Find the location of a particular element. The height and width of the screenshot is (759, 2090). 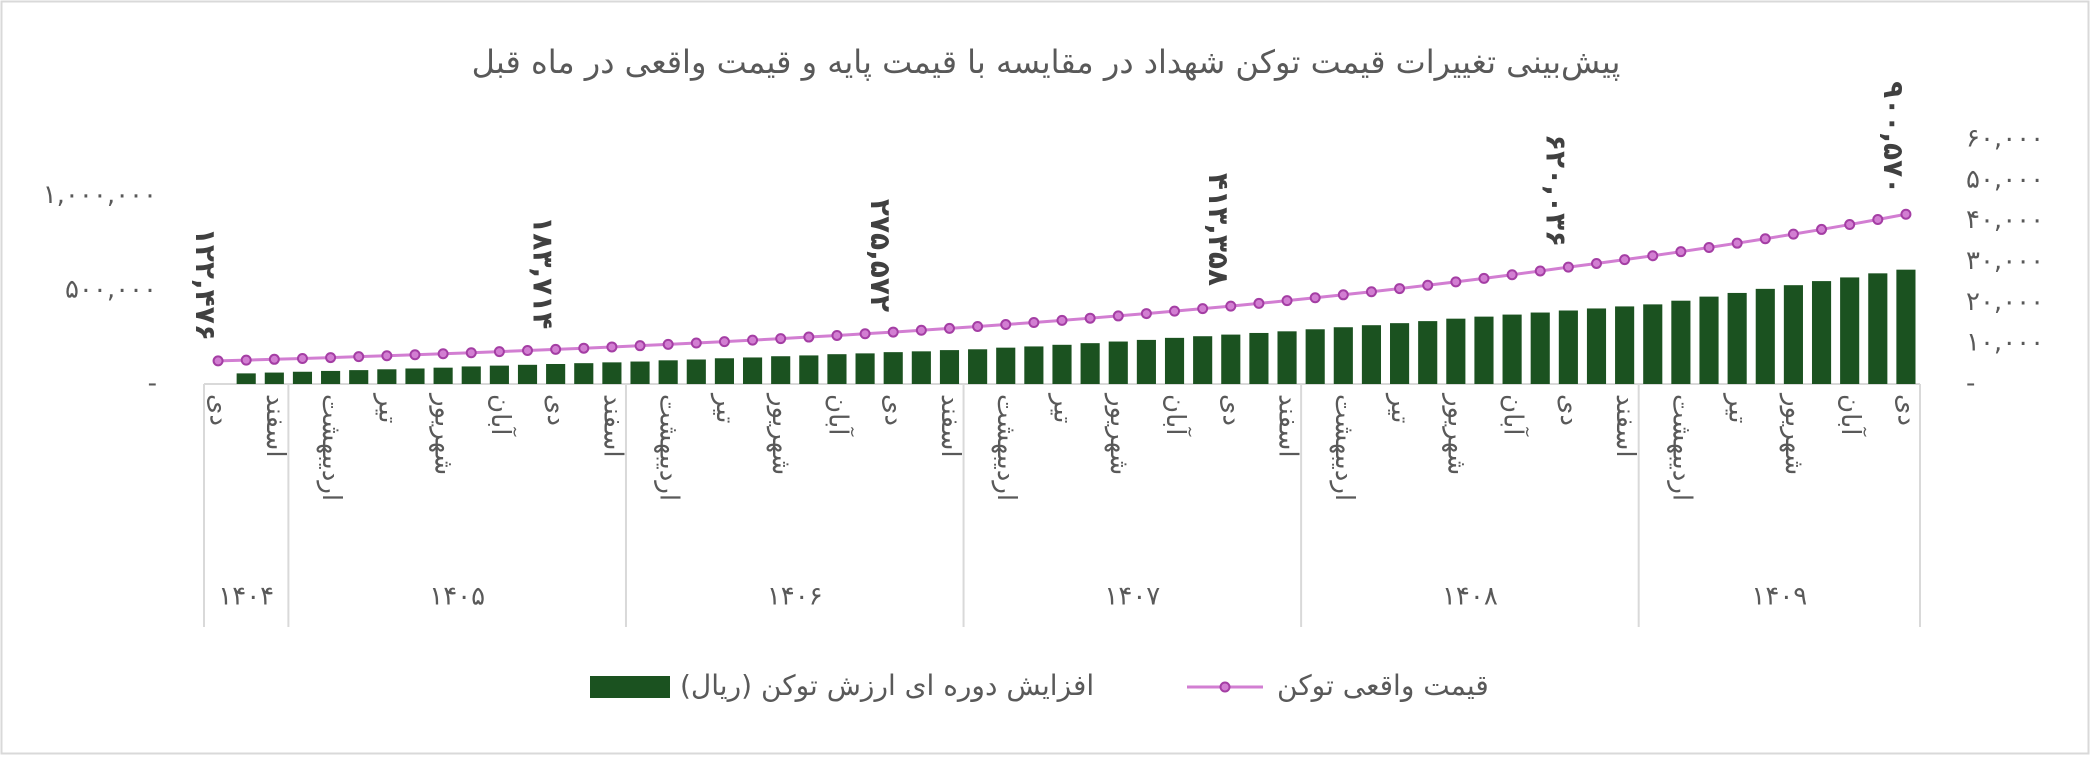

y2-tick-label: ۴۰,۰۰۰ is located at coordinates (2005, 220).